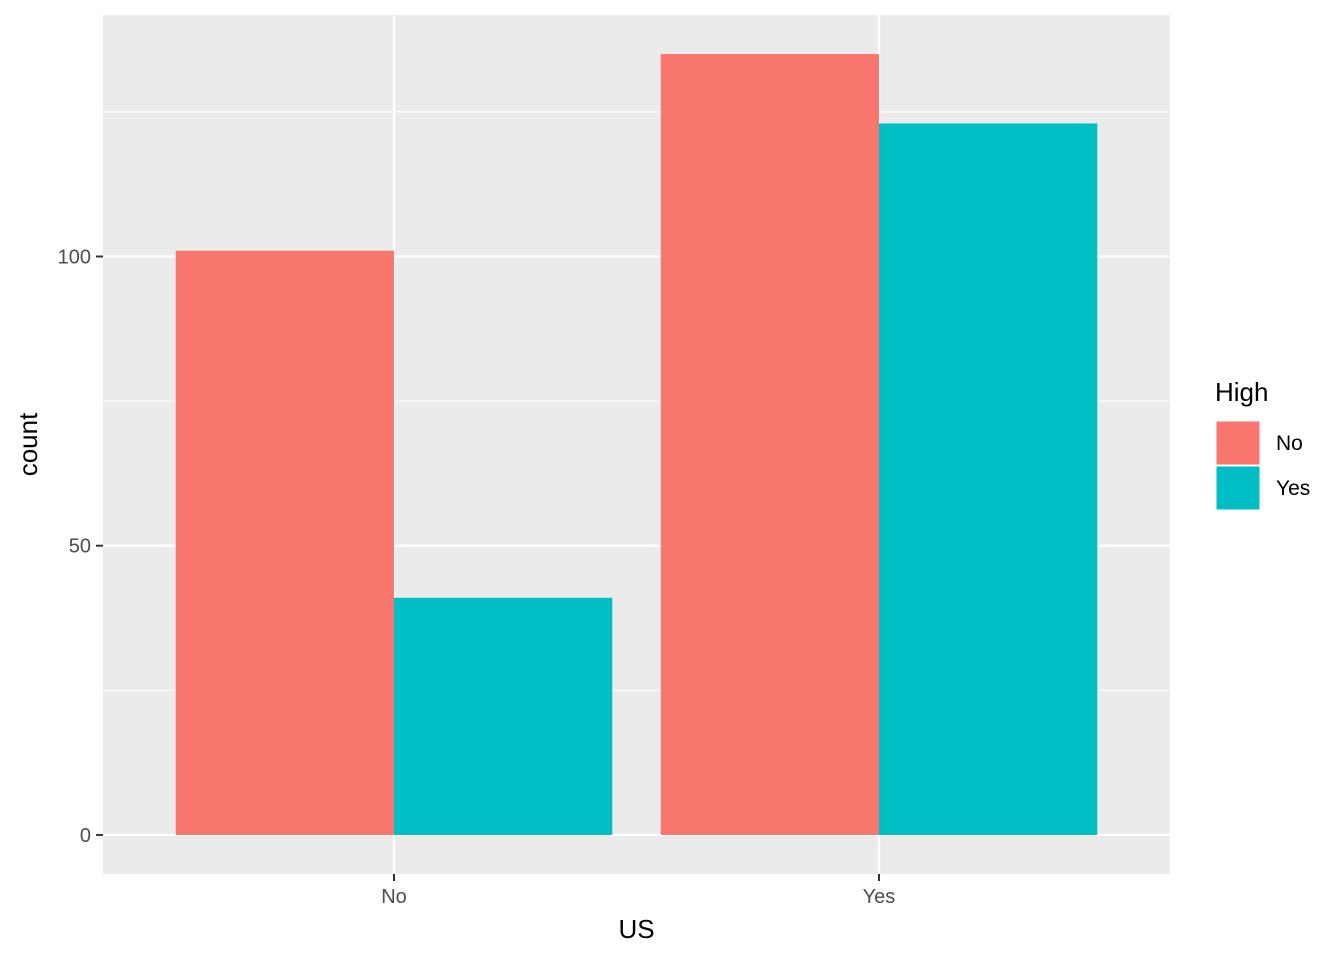 The image size is (1344, 960). I want to click on x-axis: No Yes, so click(638, 891).